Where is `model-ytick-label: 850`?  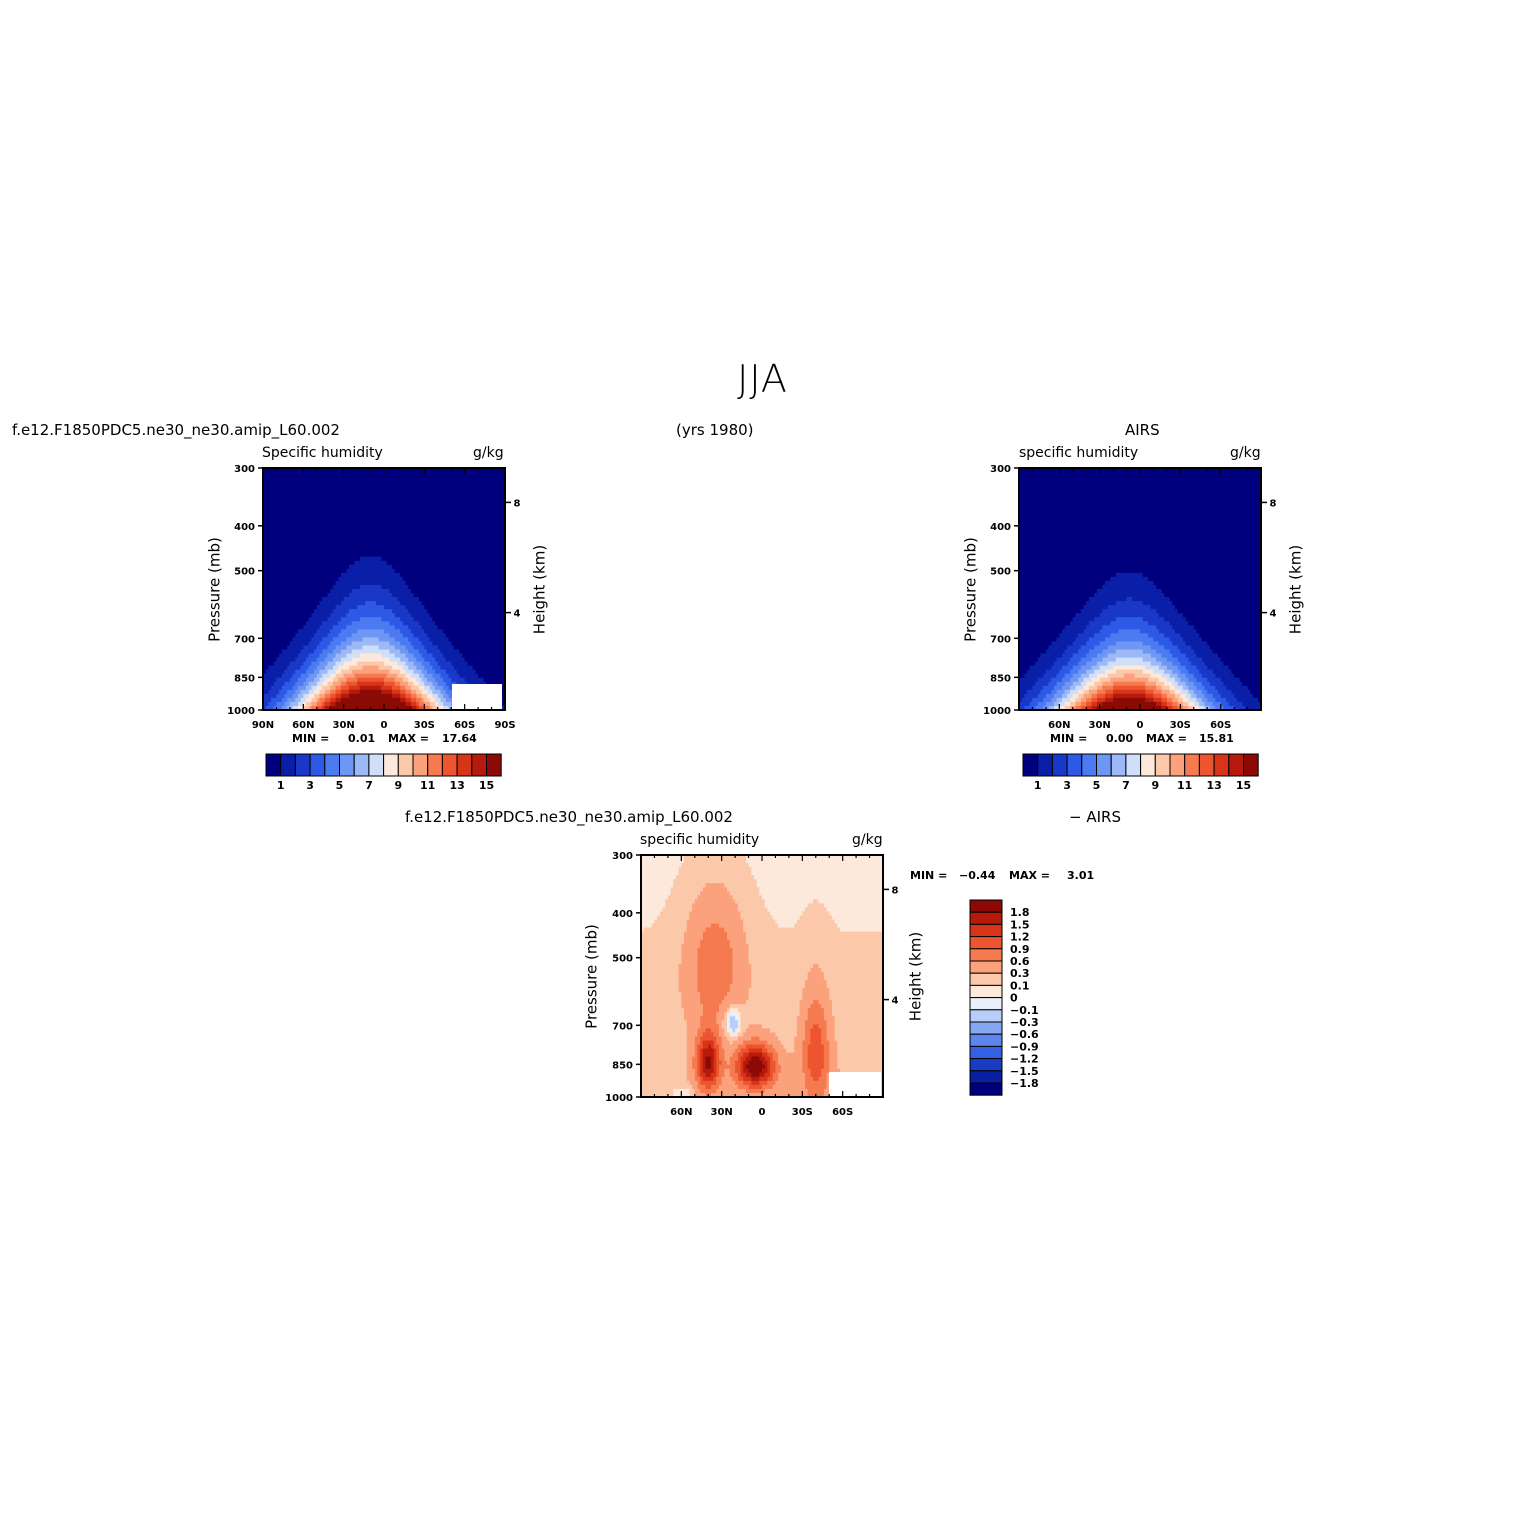 model-ytick-label: 850 is located at coordinates (244, 678).